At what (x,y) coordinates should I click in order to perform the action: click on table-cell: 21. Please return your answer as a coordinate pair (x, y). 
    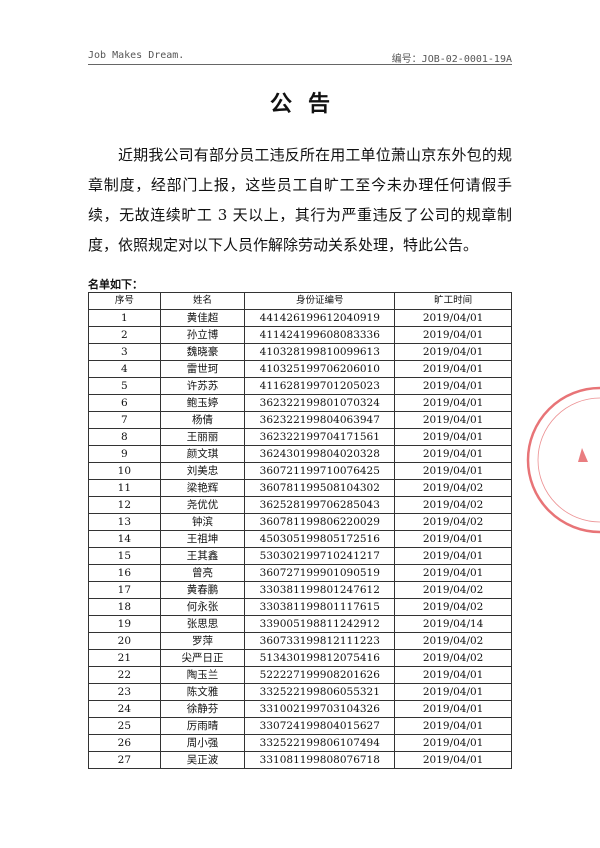
    Looking at the image, I should click on (124, 658).